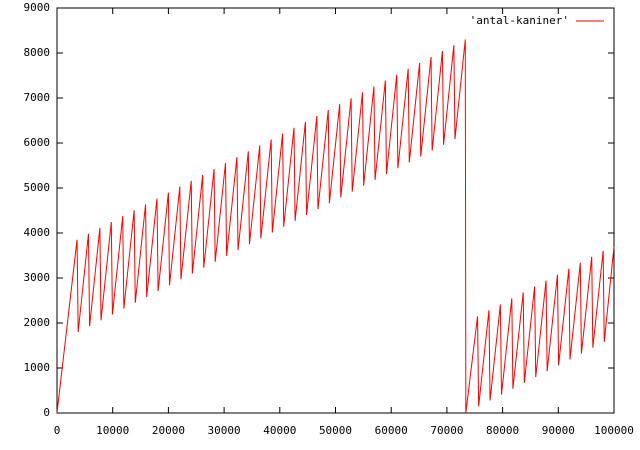 This screenshot has height=450, width=640. What do you see at coordinates (37, 7) in the screenshot?
I see `y-tick-label: 9000` at bounding box center [37, 7].